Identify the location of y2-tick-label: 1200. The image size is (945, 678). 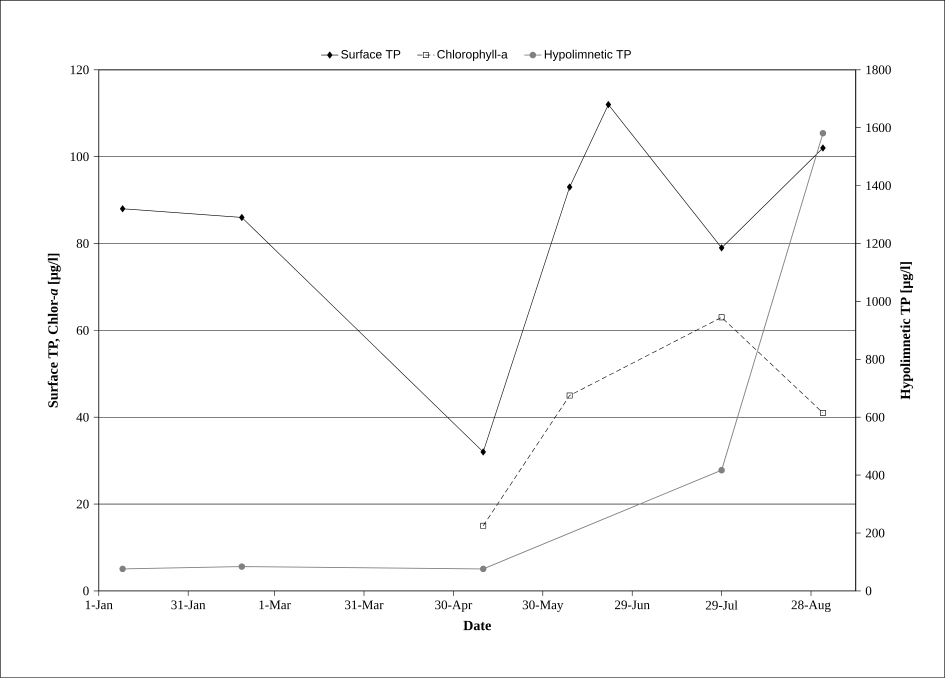
(878, 243).